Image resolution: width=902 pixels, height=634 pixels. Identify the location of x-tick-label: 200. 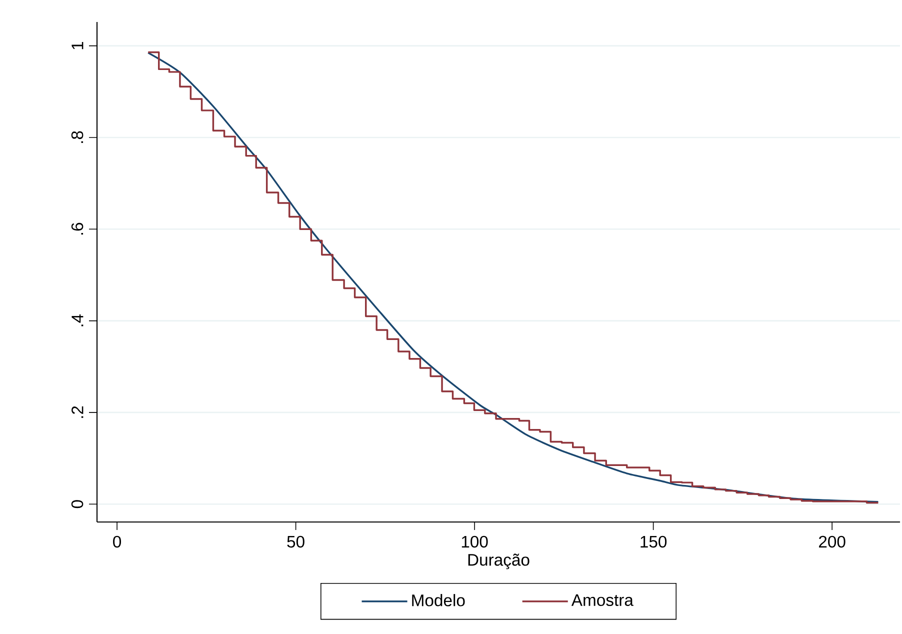
(832, 542).